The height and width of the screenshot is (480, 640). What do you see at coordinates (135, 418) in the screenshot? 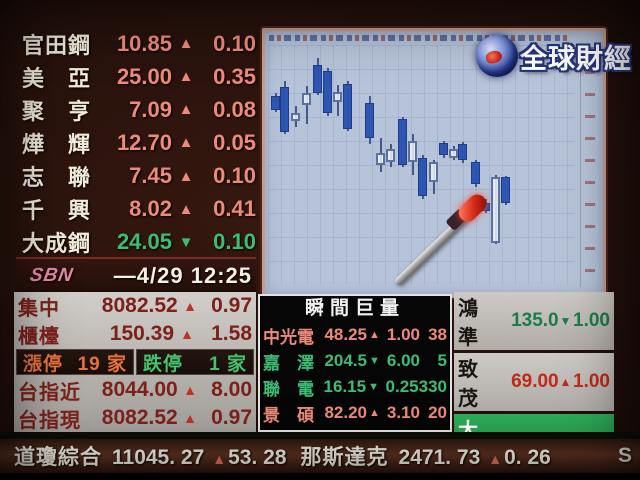
I see `futures-row: 台指現 8082.52 ▲ 0.97` at bounding box center [135, 418].